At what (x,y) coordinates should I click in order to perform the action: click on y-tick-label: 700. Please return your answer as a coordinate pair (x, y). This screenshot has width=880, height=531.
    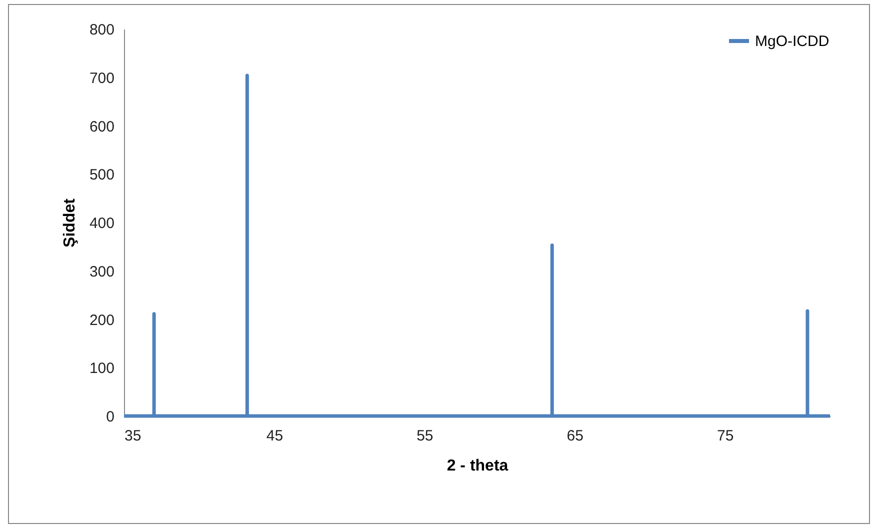
    Looking at the image, I should click on (101, 78).